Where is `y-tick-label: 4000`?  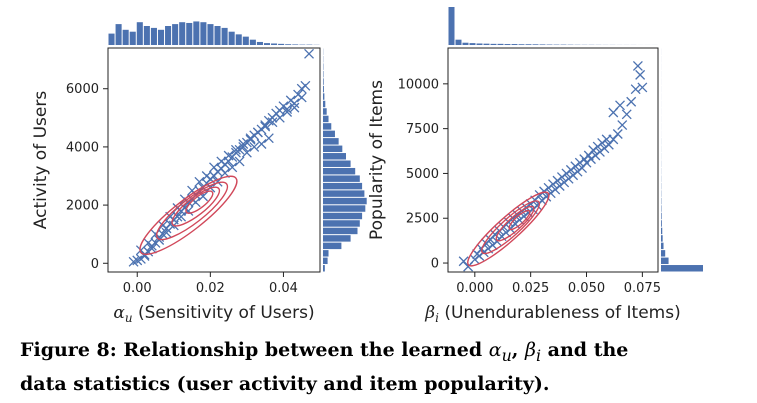 y-tick-label: 4000 is located at coordinates (82, 147).